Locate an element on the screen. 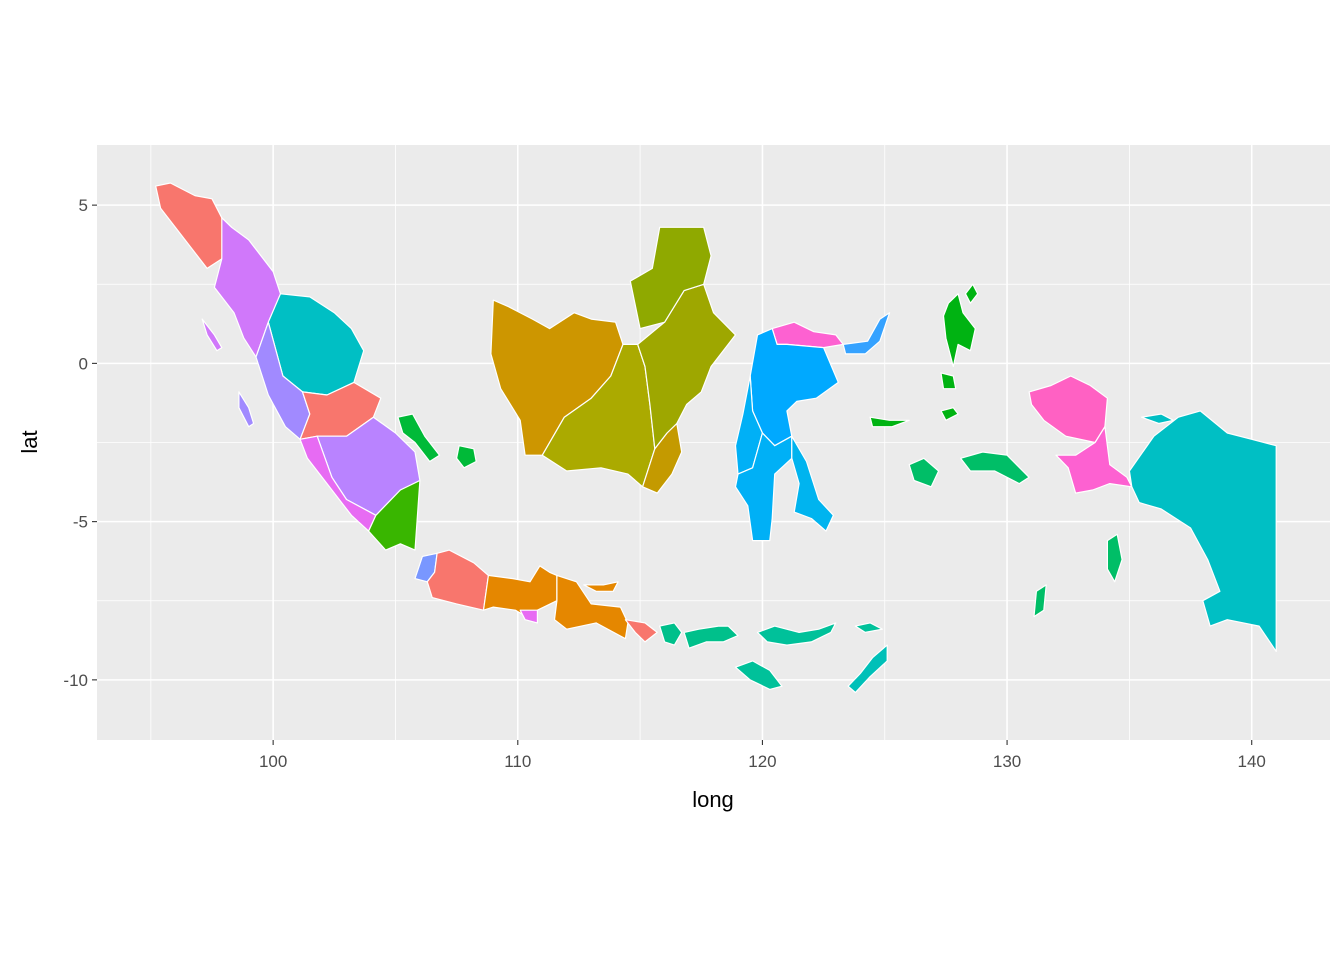  region-lombok is located at coordinates (671, 634).